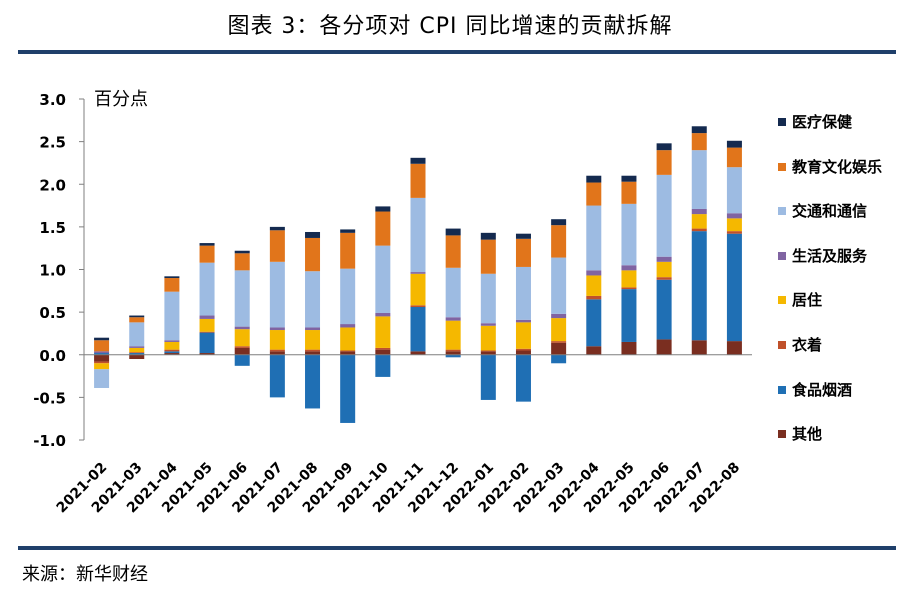 This screenshot has height=600, width=900. Describe the element at coordinates (49, 441) in the screenshot. I see `y-tick-label: -1.0` at that location.